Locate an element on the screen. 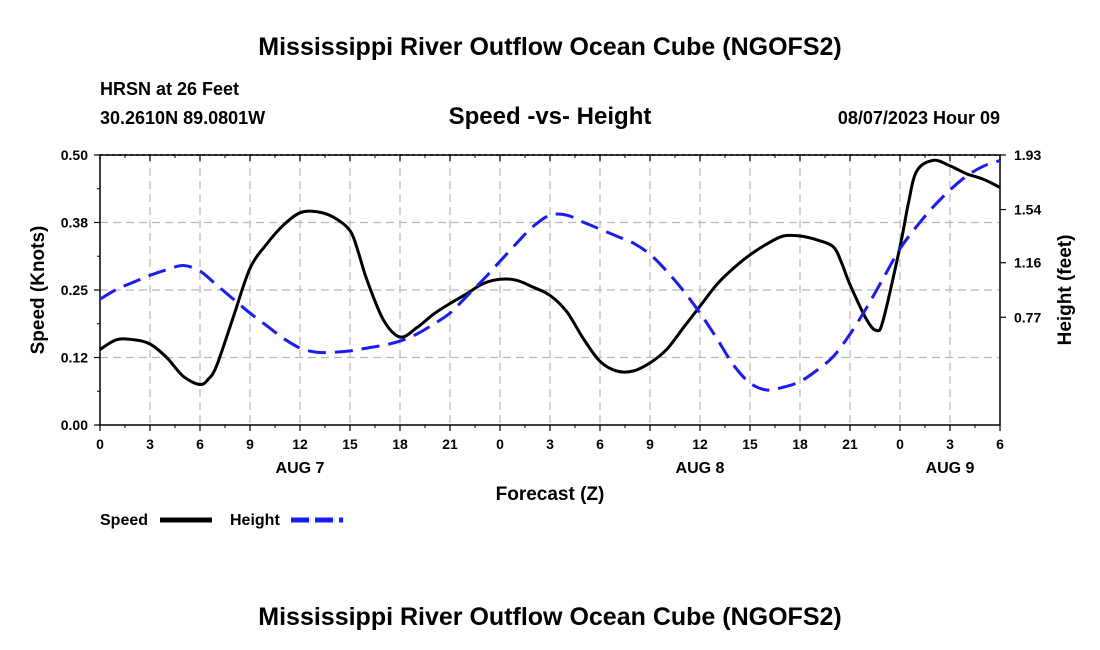 The image size is (1100, 650). y-tick-label-right: 1.93 is located at coordinates (1027, 155).